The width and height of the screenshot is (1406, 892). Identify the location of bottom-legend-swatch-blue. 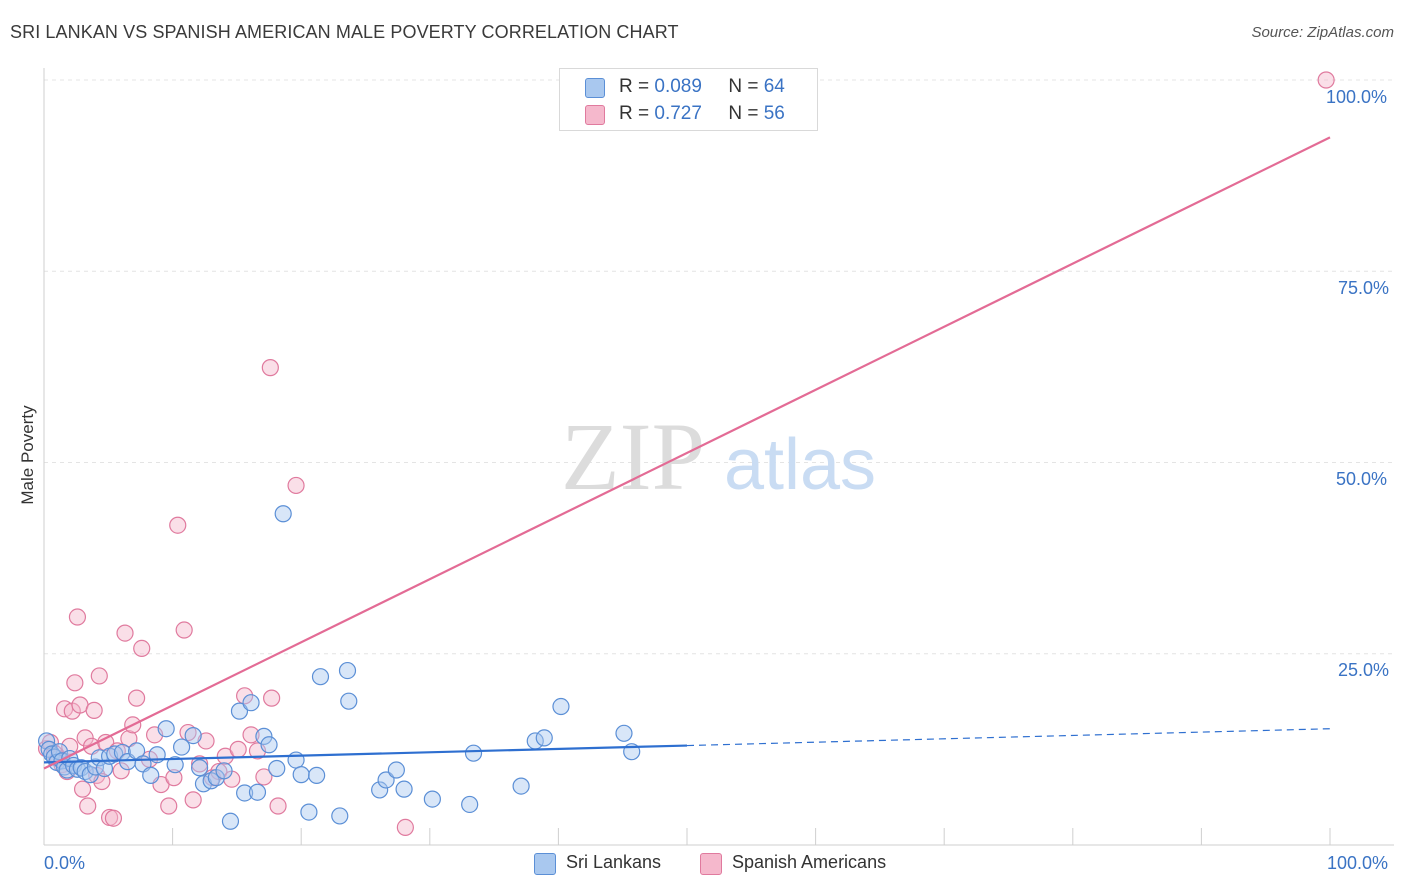
(545, 864).